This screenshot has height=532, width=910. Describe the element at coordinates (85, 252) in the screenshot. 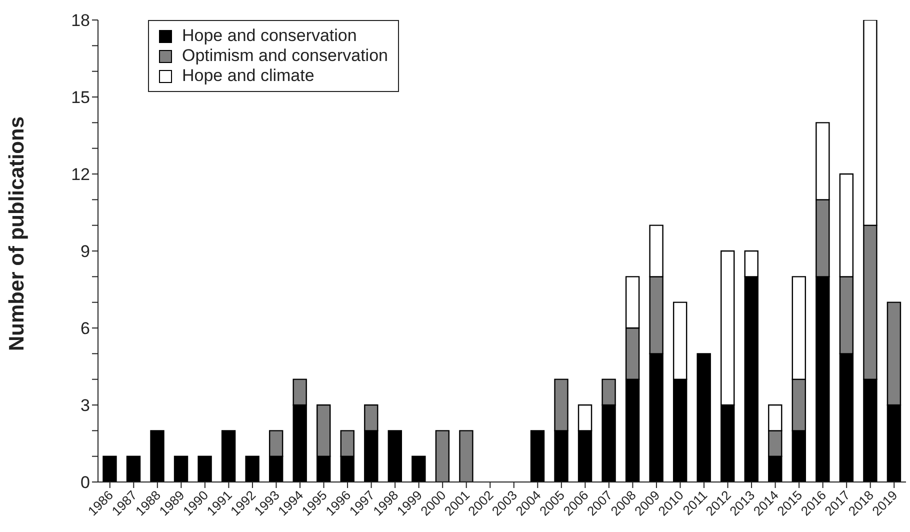

I see `y-tick-label: 9` at that location.